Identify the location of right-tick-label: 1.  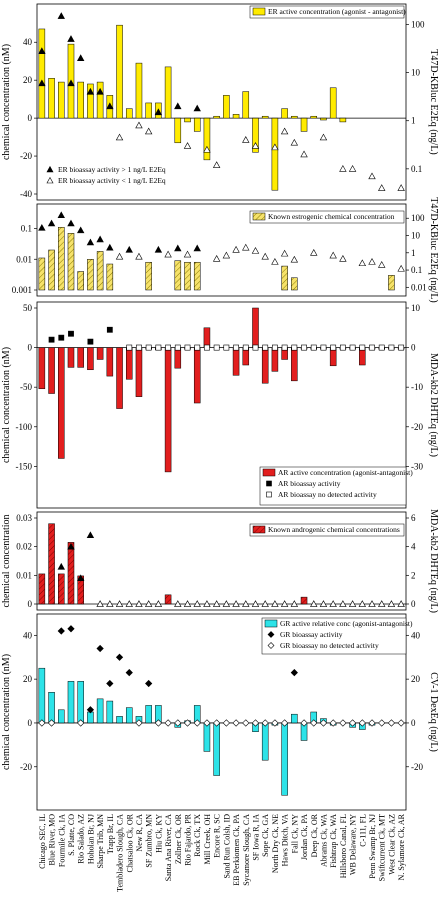
(413, 121).